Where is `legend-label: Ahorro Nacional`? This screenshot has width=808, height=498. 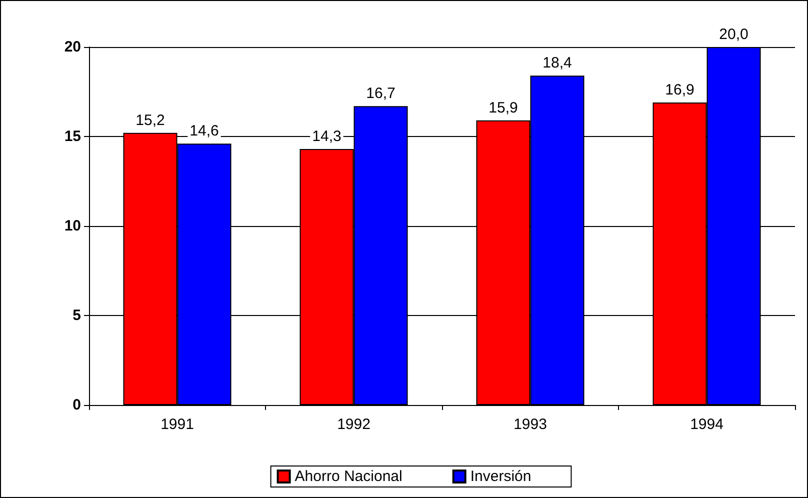 legend-label: Ahorro Nacional is located at coordinates (348, 476).